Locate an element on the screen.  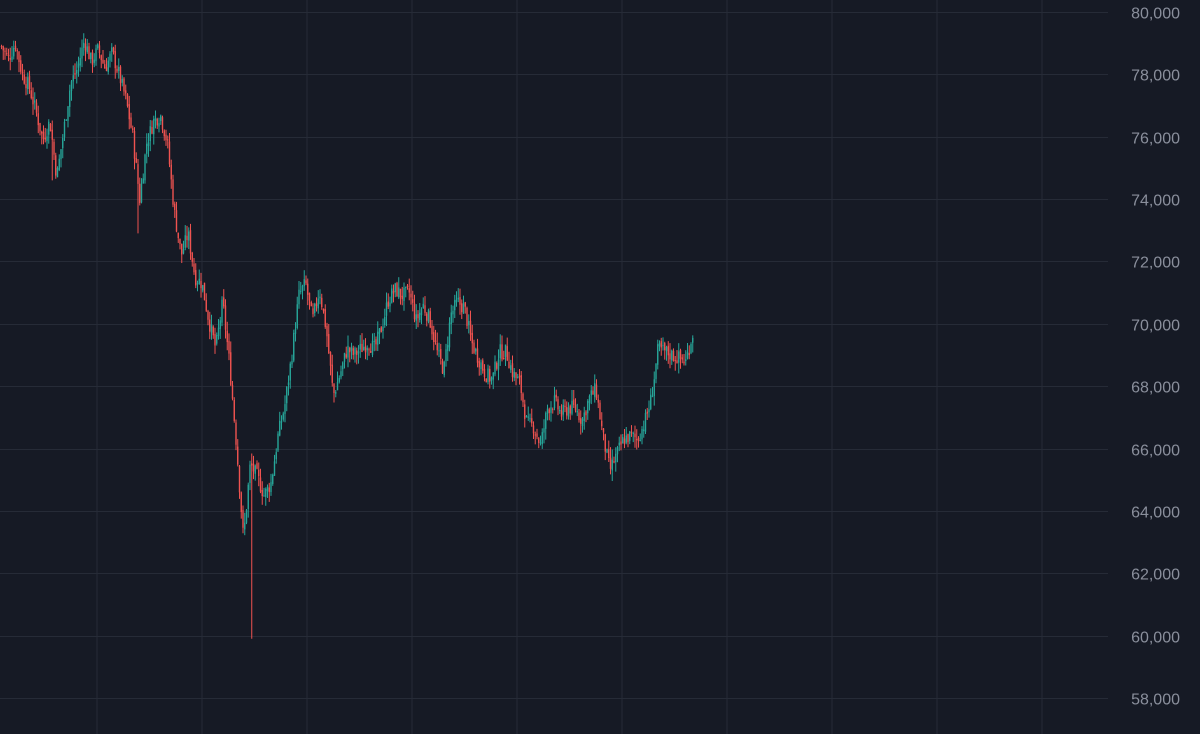
price-tick-label: 68,000 is located at coordinates (1155, 388).